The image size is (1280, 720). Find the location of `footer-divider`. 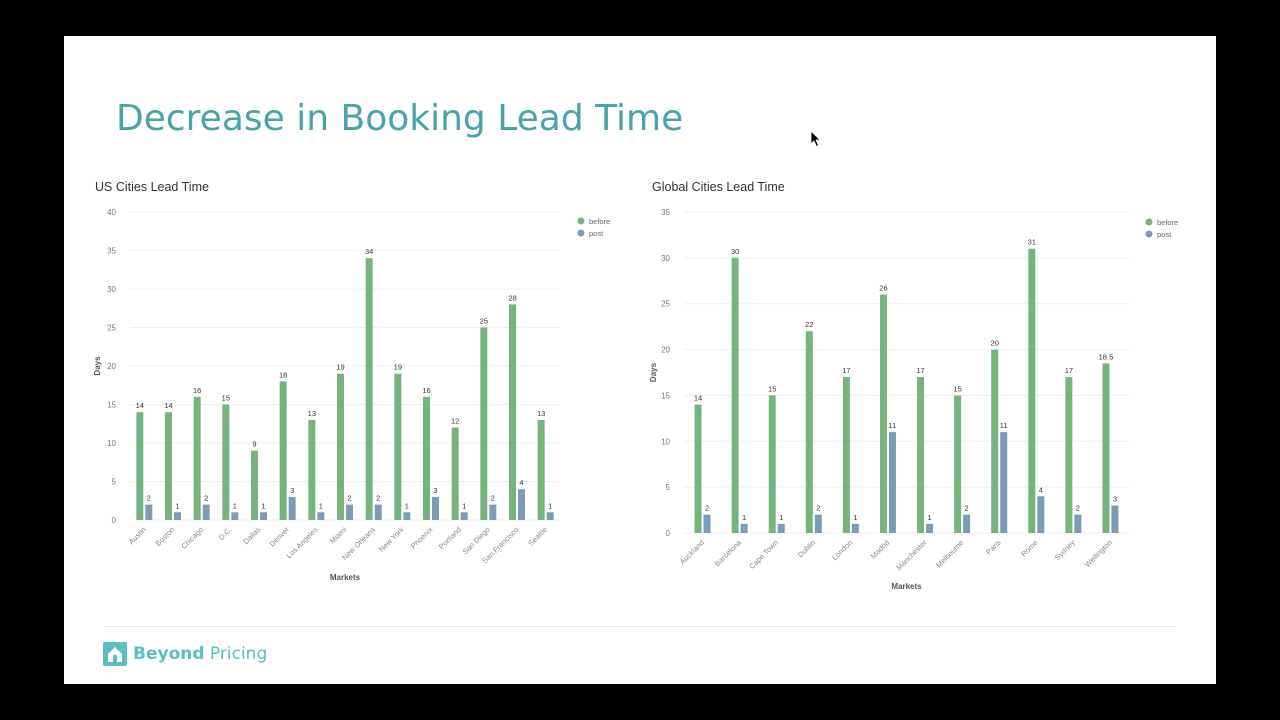

footer-divider is located at coordinates (640, 626).